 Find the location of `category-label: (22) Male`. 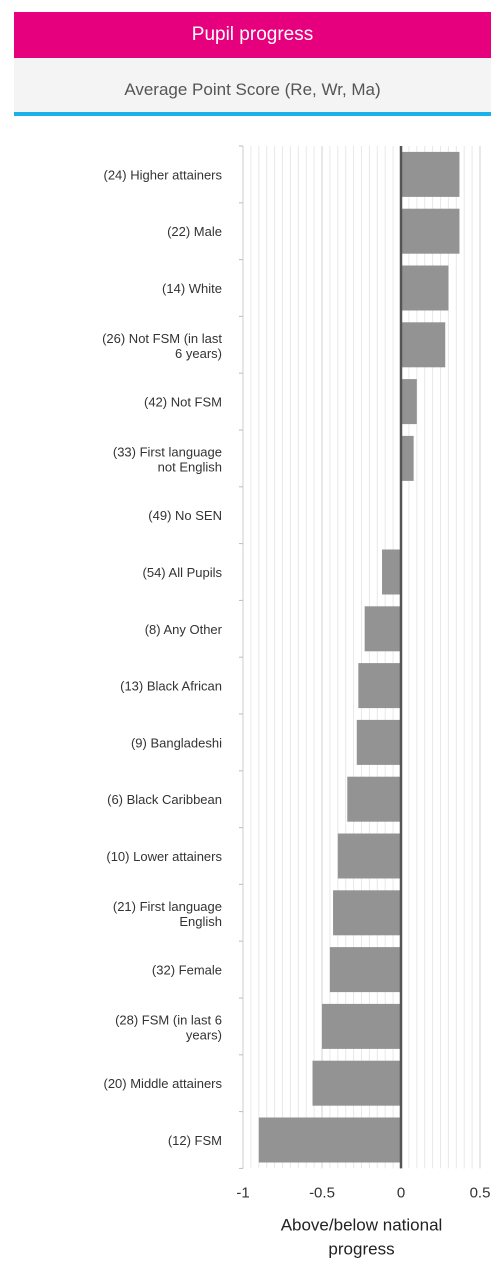

category-label: (22) Male is located at coordinates (194, 231).